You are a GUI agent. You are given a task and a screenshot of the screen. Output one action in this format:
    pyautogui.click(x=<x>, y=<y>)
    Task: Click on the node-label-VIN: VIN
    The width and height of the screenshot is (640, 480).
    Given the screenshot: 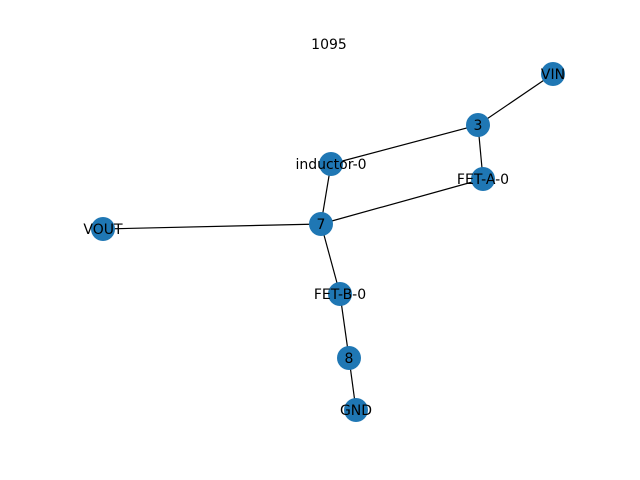 What is the action you would take?
    pyautogui.click(x=553, y=75)
    